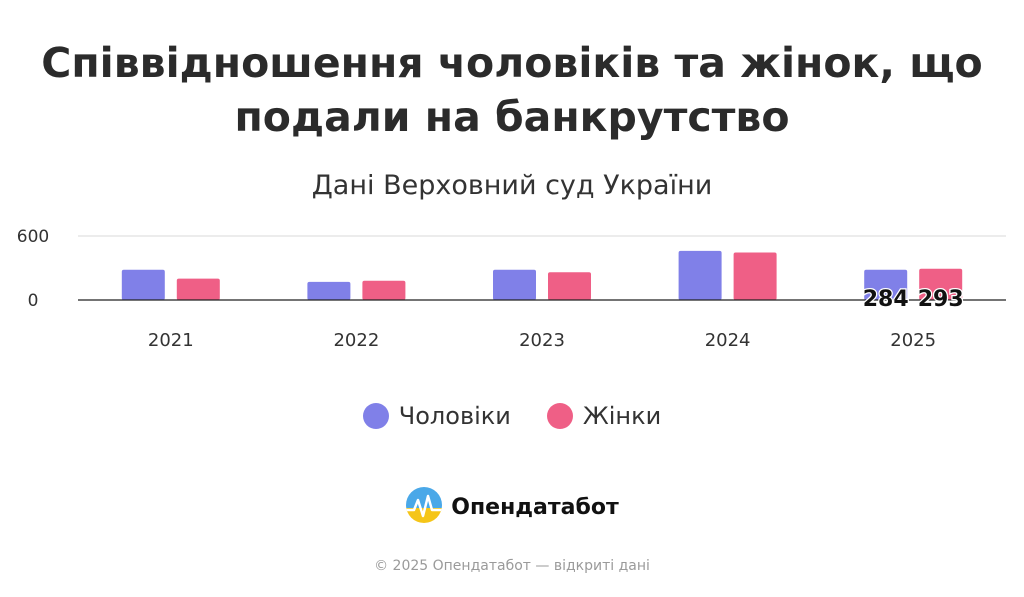 This screenshot has height=597, width=1024. I want to click on bar-men-2025, so click(886, 284).